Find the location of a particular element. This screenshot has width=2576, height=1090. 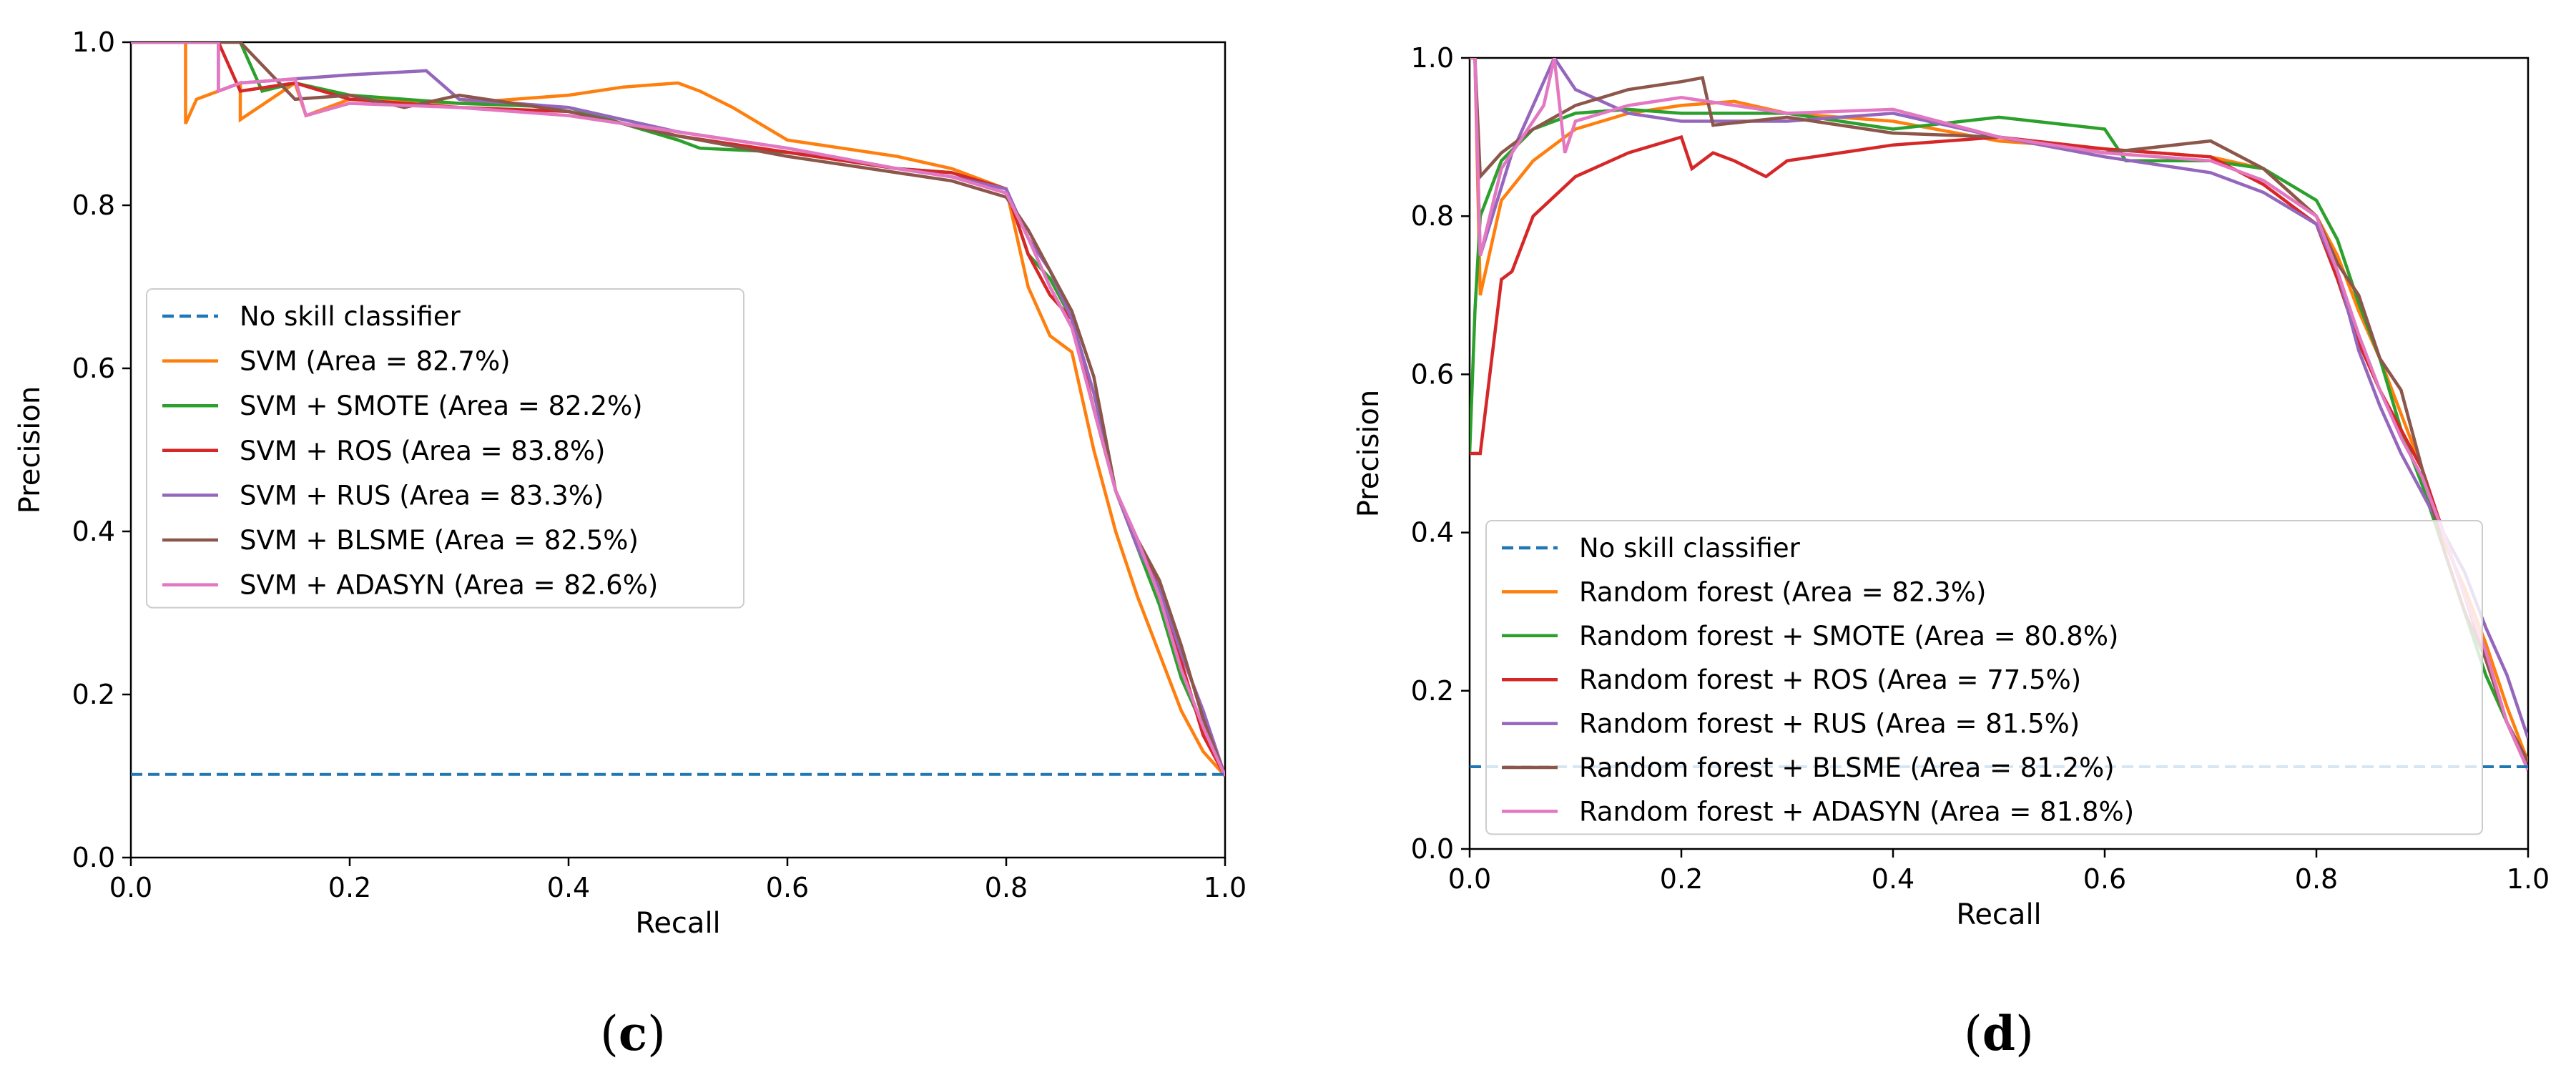

legend-entry-label: SVM (Area = 82.7%) is located at coordinates (375, 361).